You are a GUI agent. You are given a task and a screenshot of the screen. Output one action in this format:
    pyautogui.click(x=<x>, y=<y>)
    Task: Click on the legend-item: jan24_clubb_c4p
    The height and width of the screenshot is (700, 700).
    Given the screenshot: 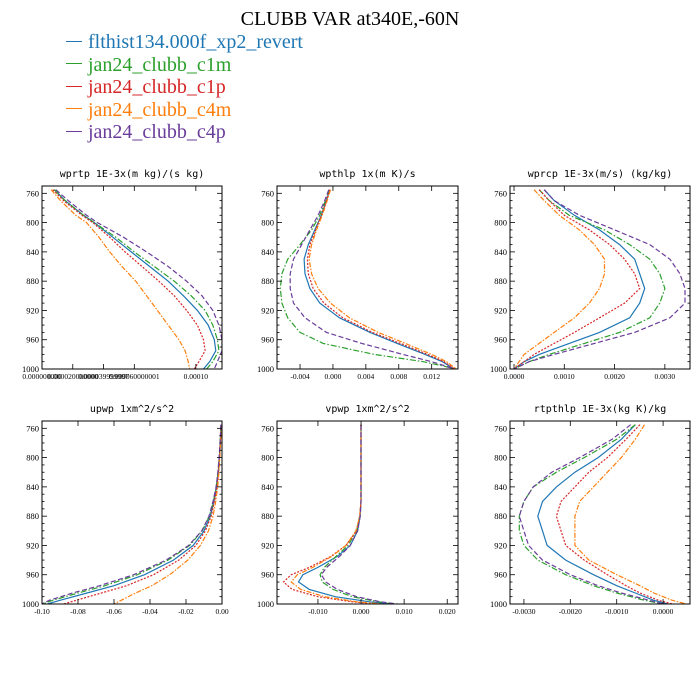 What is the action you would take?
    pyautogui.click(x=184, y=132)
    